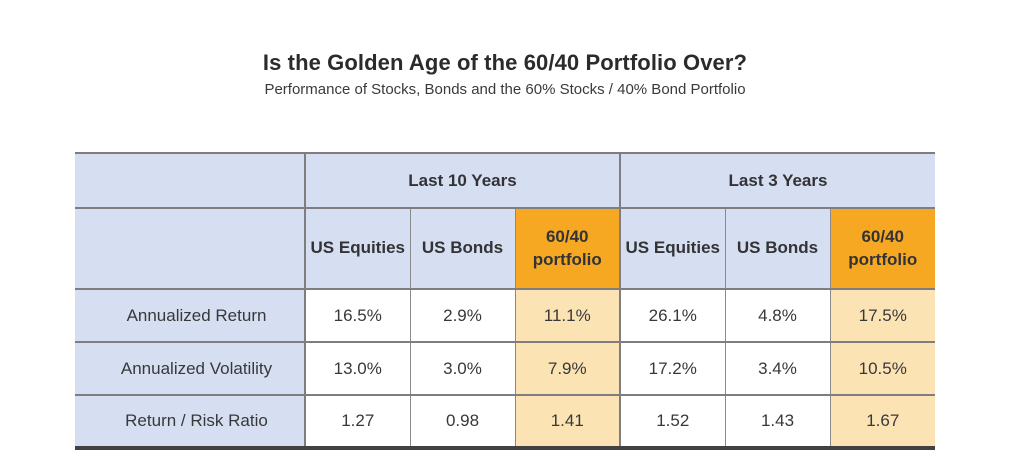 This screenshot has height=461, width=1016. What do you see at coordinates (567, 248) in the screenshot?
I see `col-header-6040-portfolio-10y: 60/40 portfolio` at bounding box center [567, 248].